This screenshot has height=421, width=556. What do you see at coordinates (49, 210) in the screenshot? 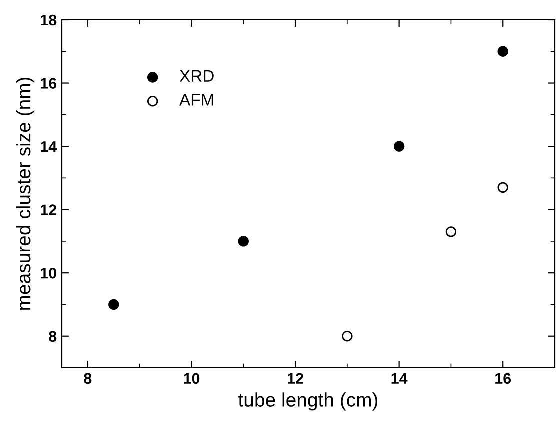
I see `y-tick-label: 12` at bounding box center [49, 210].